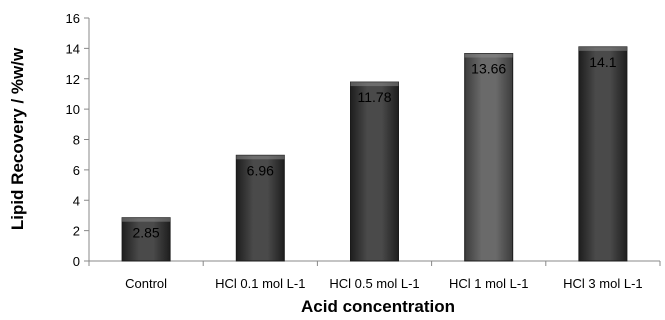 The width and height of the screenshot is (665, 320). What do you see at coordinates (76, 170) in the screenshot?
I see `y-tick-label: 6` at bounding box center [76, 170].